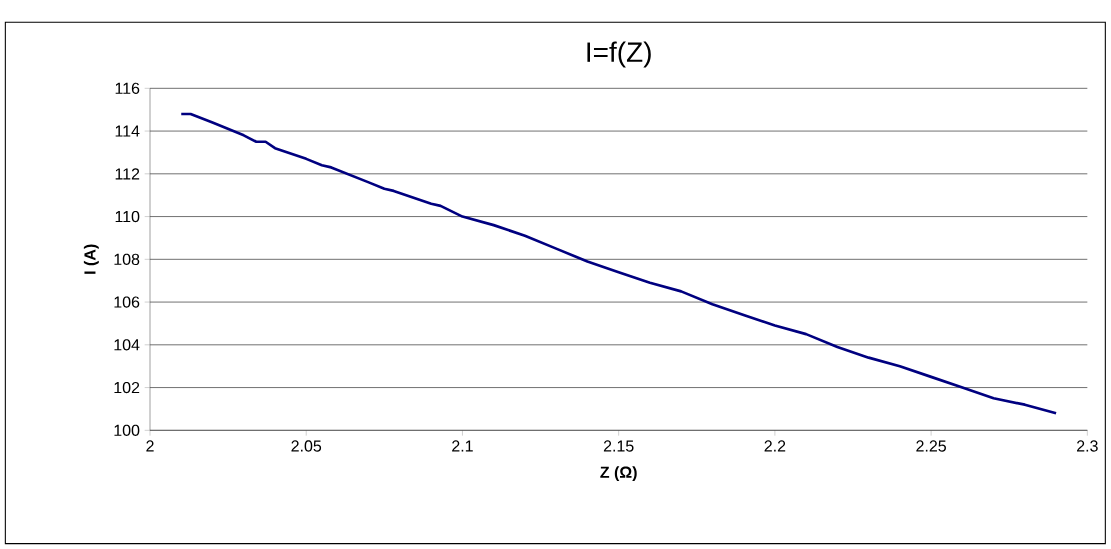 The width and height of the screenshot is (1111, 549). I want to click on x-tick-label: 2.15, so click(618, 446).